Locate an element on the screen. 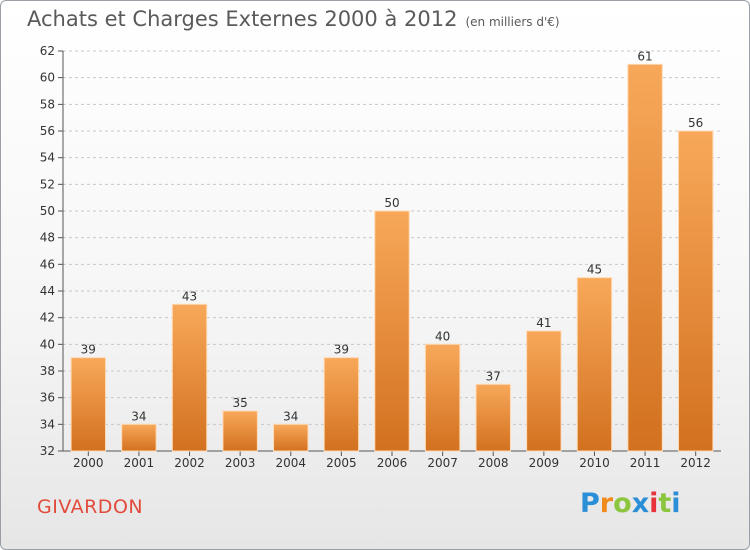 This screenshot has height=550, width=750. x-tick-label: 2006 is located at coordinates (392, 463).